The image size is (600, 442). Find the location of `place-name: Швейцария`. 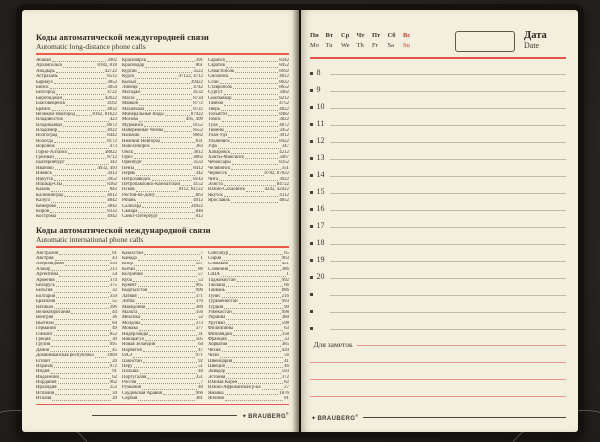

place-name: Швейцария is located at coordinates (220, 361).